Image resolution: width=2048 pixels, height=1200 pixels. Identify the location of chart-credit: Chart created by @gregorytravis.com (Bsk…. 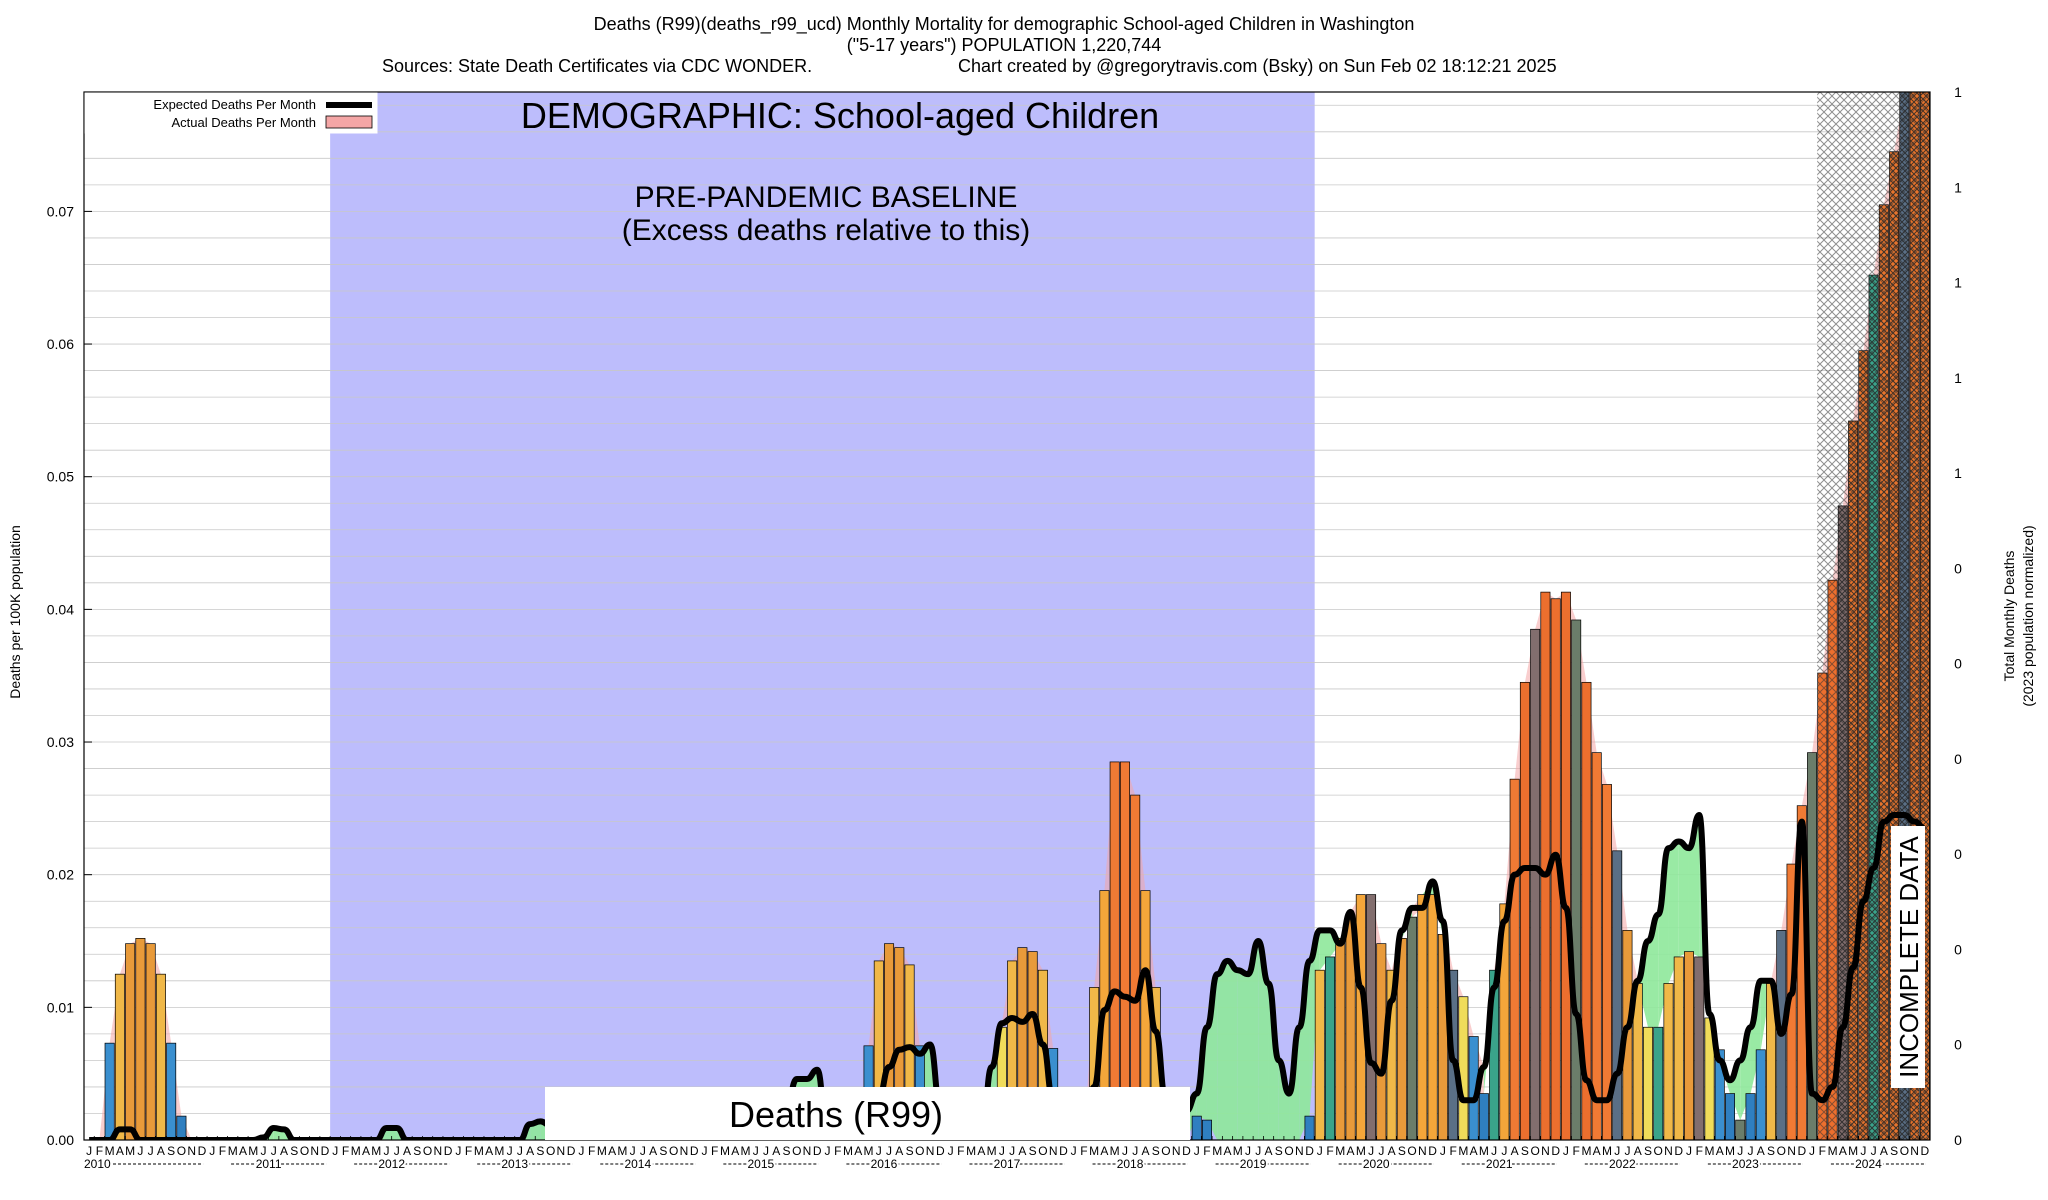
(1257, 66).